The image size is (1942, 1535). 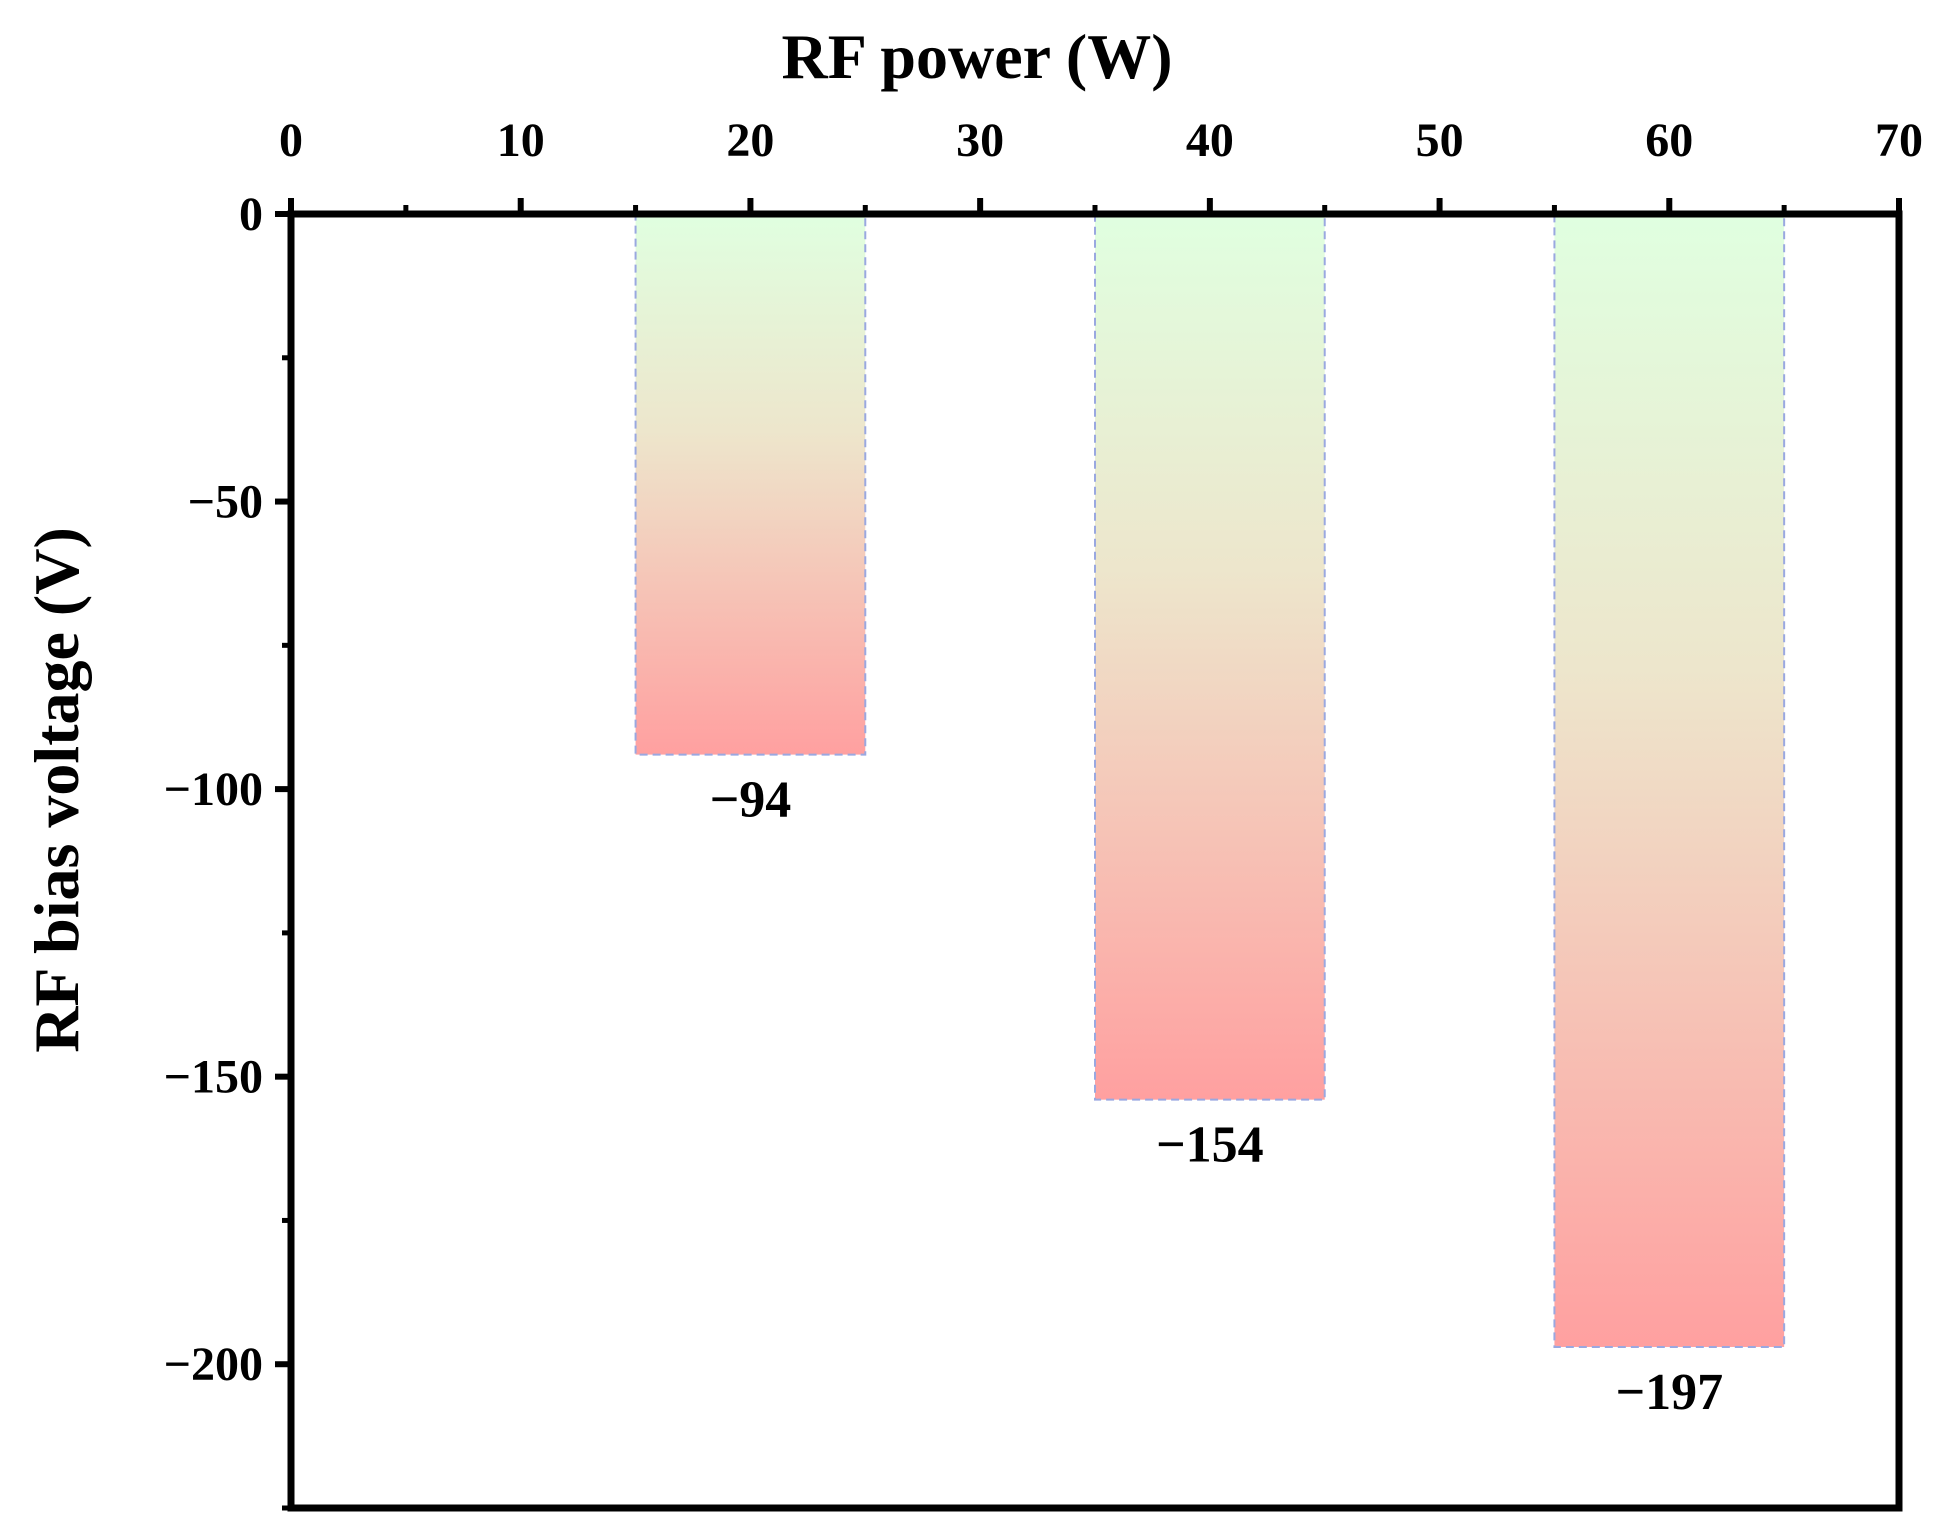 I want to click on data-label-40: −154, so click(x=1210, y=1145).